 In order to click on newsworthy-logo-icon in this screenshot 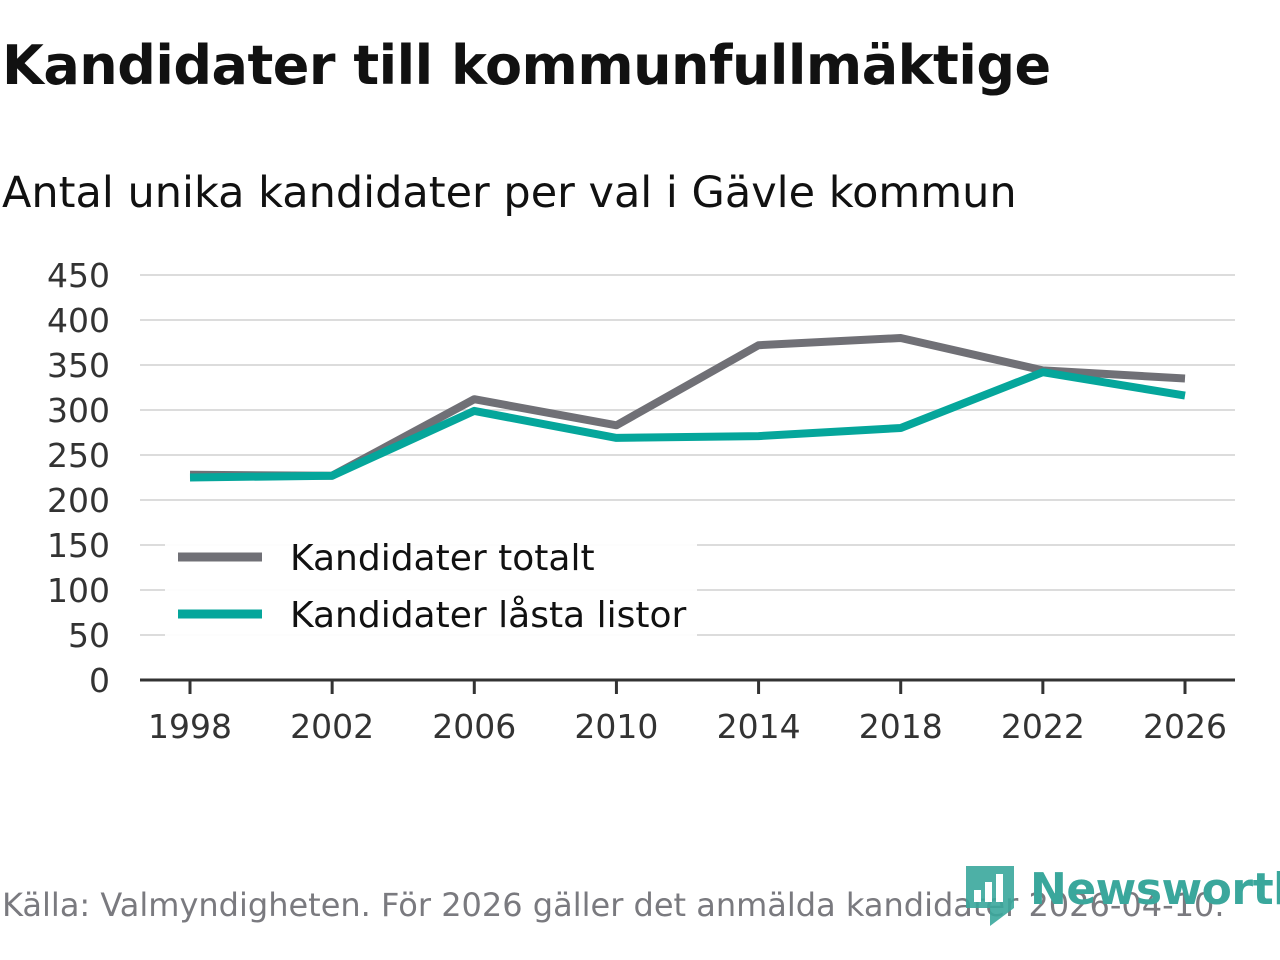, I will do `click(990, 896)`.